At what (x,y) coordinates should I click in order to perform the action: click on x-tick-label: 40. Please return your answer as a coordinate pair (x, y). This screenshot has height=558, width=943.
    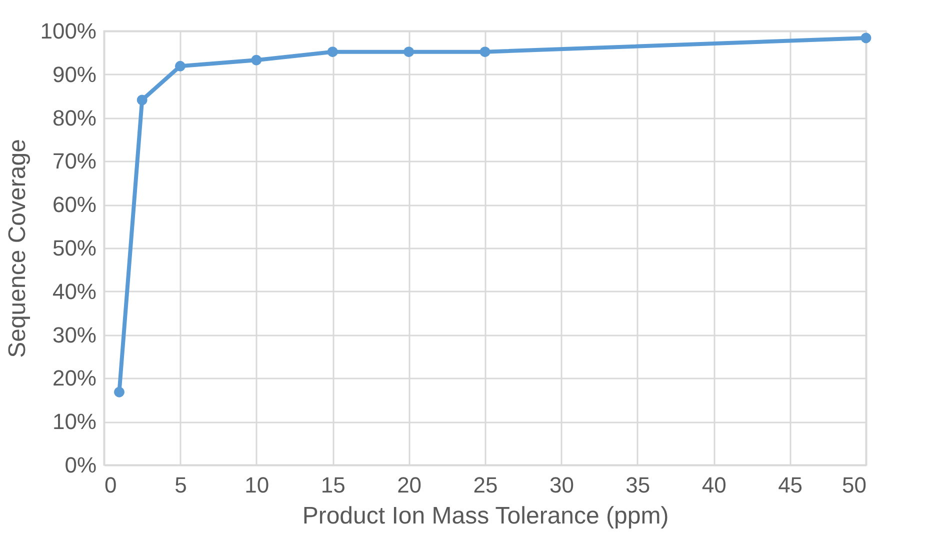
    Looking at the image, I should click on (714, 485).